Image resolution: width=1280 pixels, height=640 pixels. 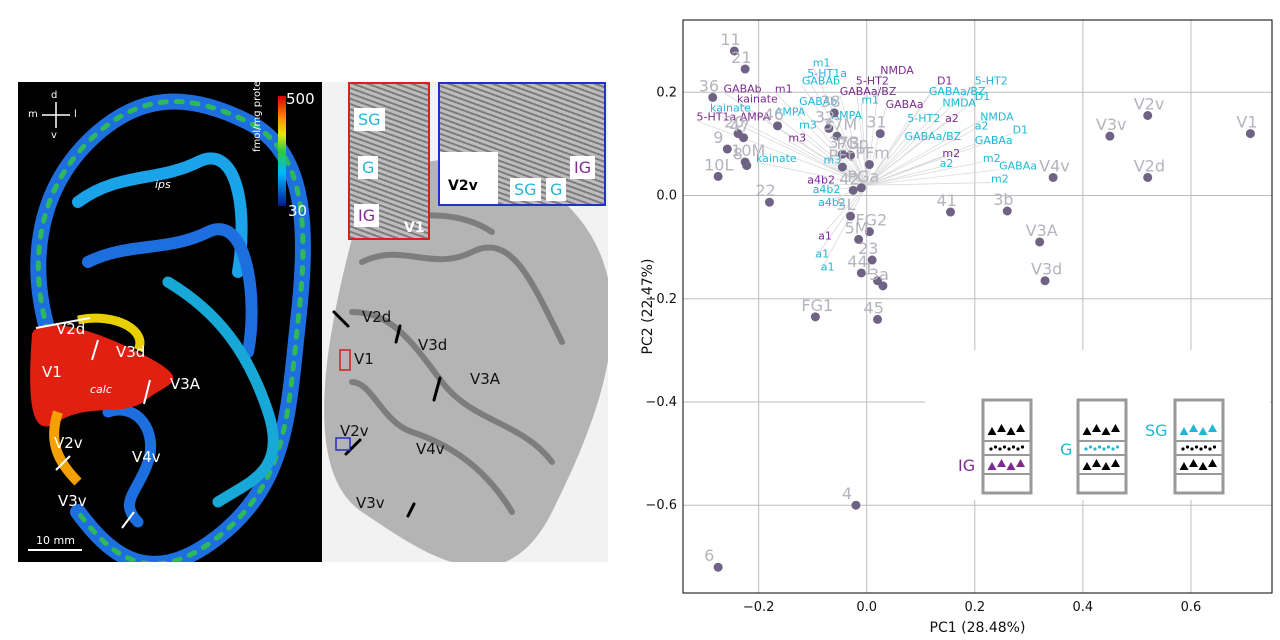 I want to click on marker-red-box, so click(x=345, y=360).